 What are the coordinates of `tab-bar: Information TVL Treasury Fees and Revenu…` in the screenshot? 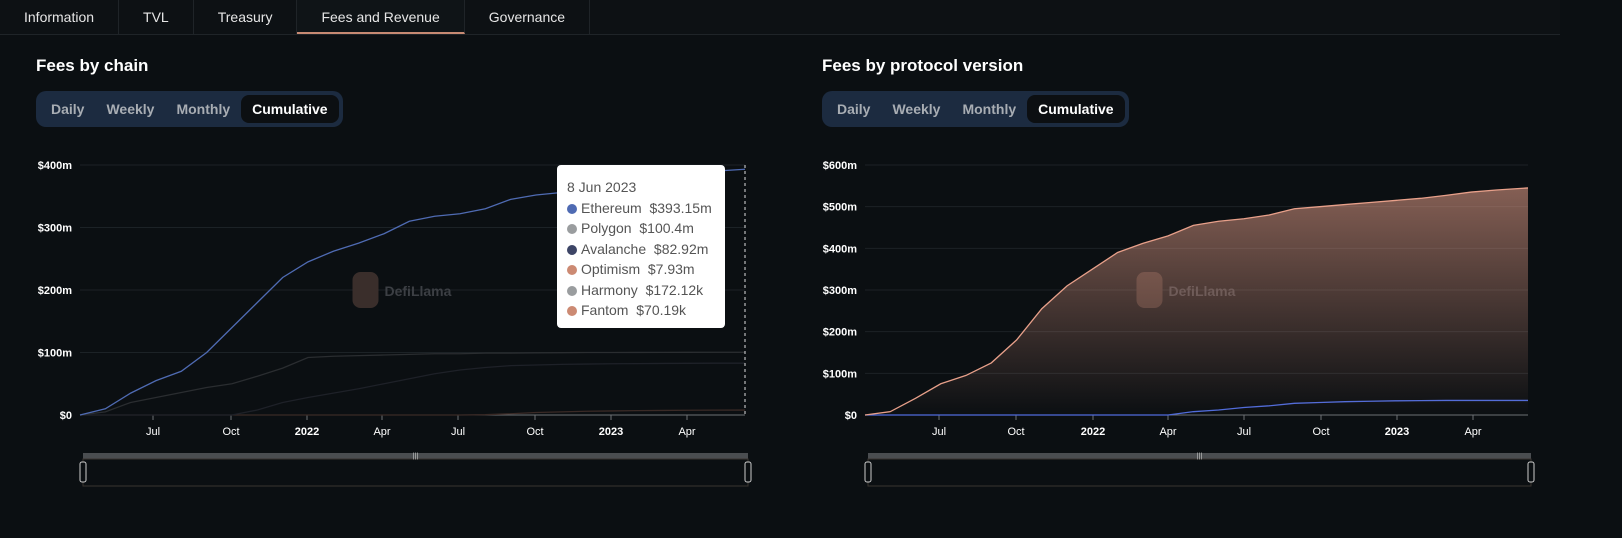 It's located at (780, 17).